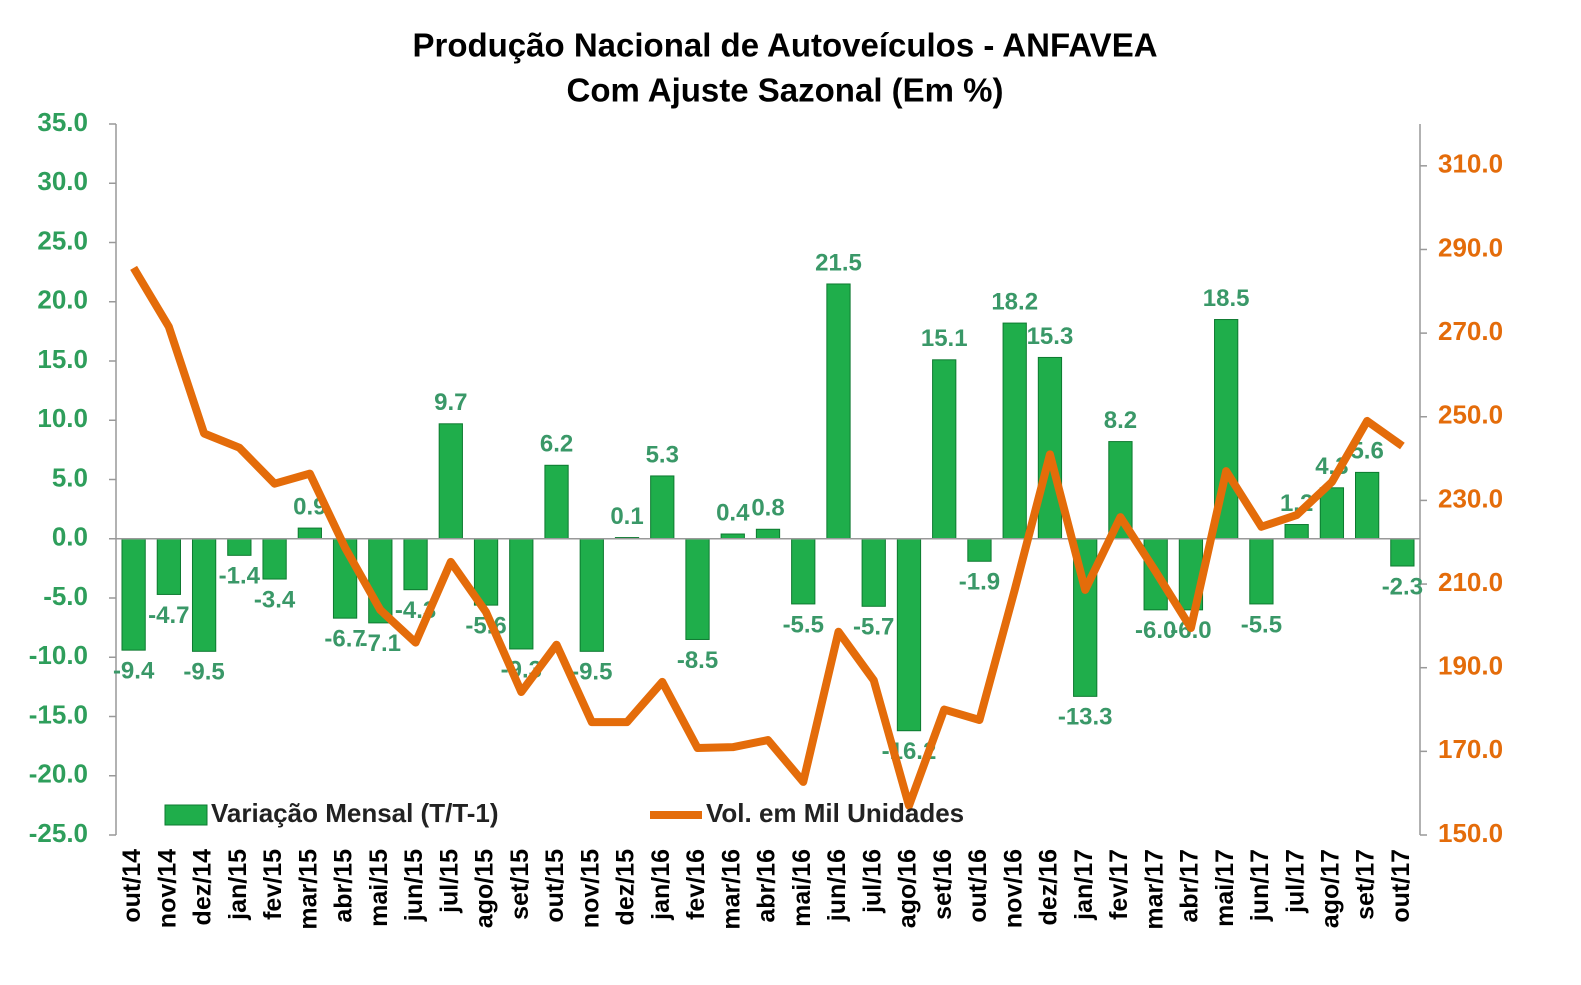 This screenshot has height=985, width=1581. I want to click on x-tick-label: abr/17, so click(1190, 886).